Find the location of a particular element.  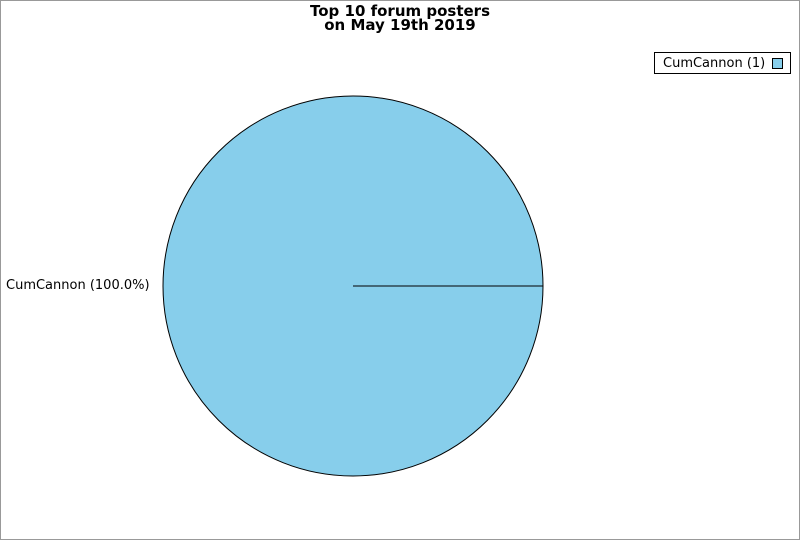

chart-title: Top 10 forum posters on May 19th 2019 is located at coordinates (400, 18).